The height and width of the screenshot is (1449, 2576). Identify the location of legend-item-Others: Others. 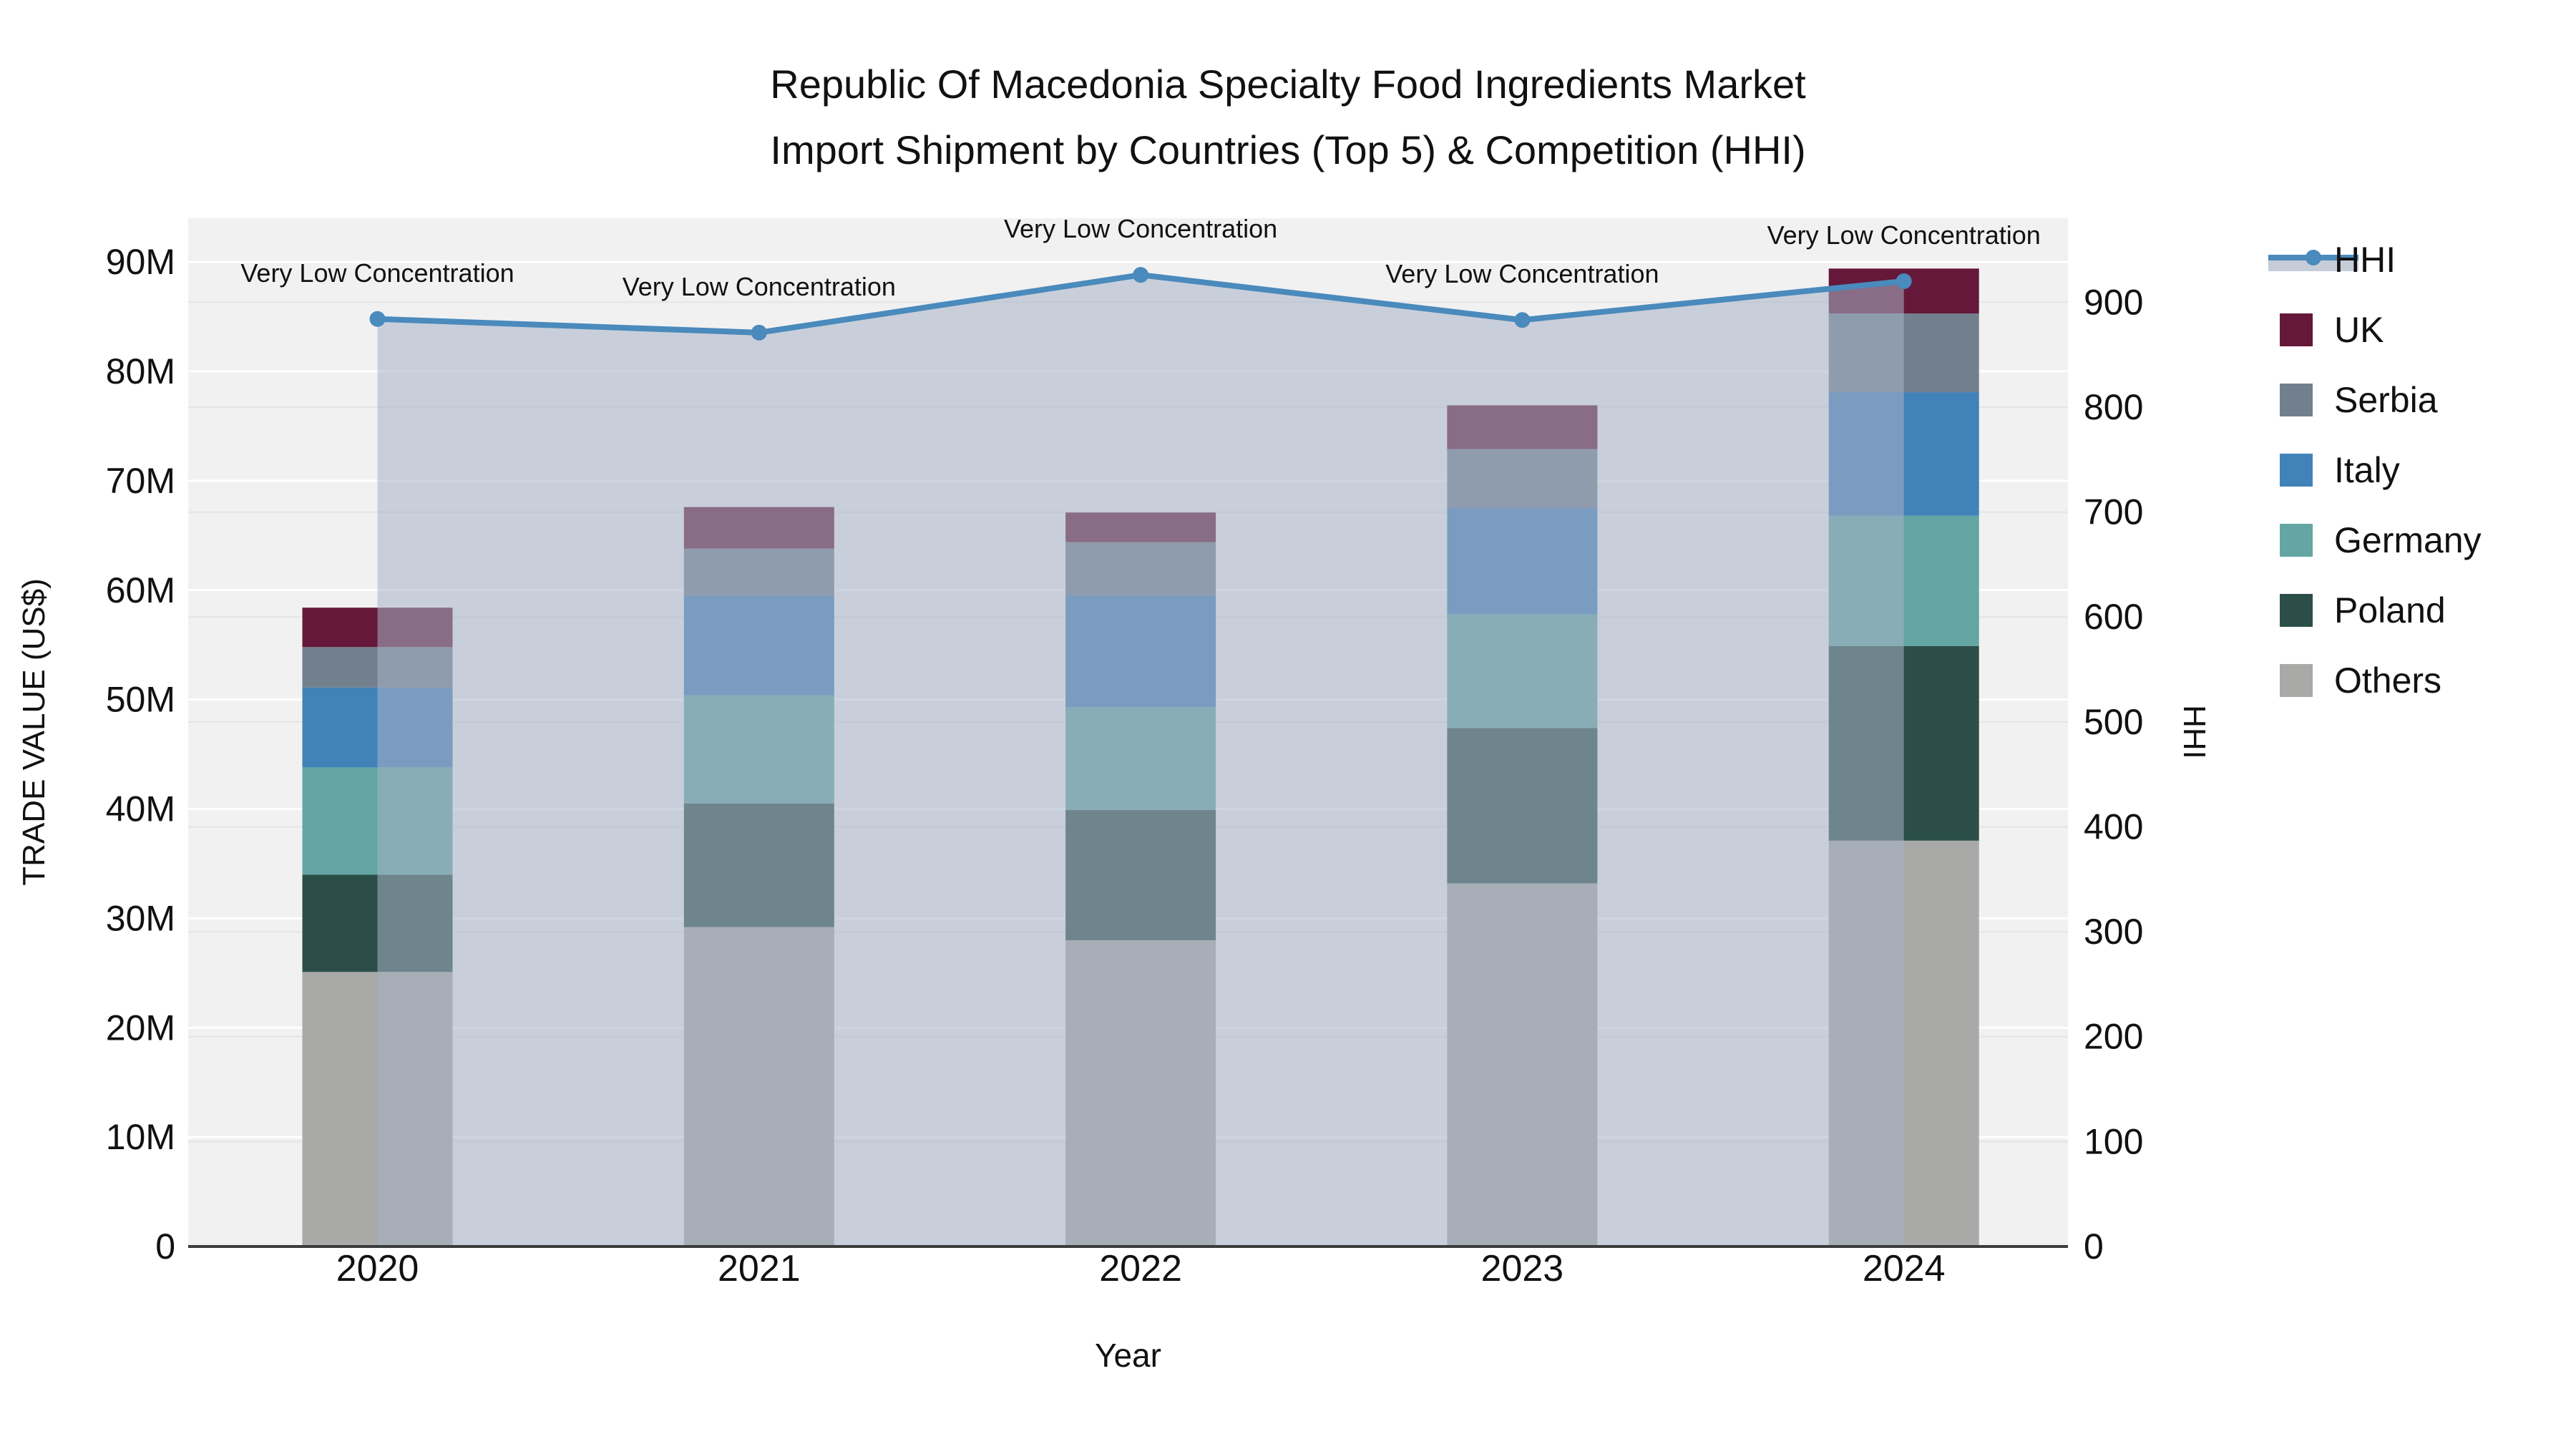
(2360, 680).